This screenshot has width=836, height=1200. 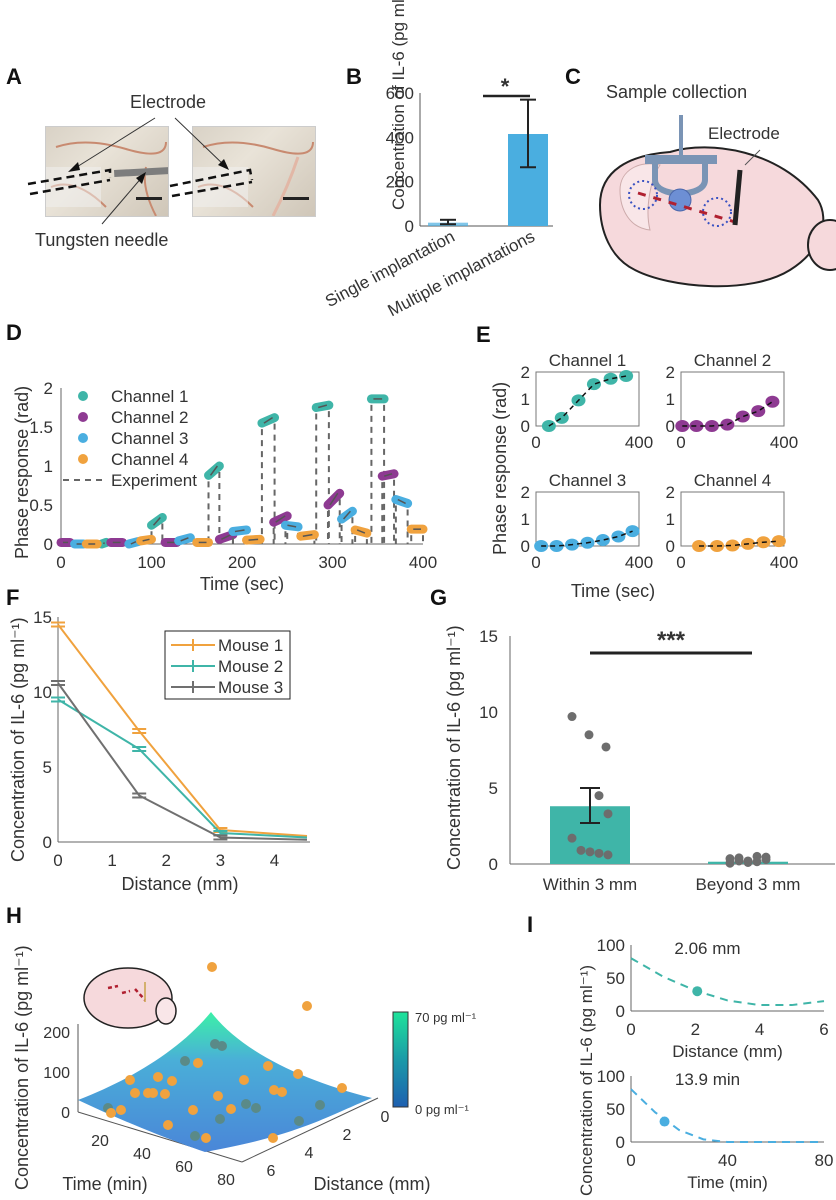 What do you see at coordinates (13, 597) in the screenshot?
I see `panel-letter-f: F` at bounding box center [13, 597].